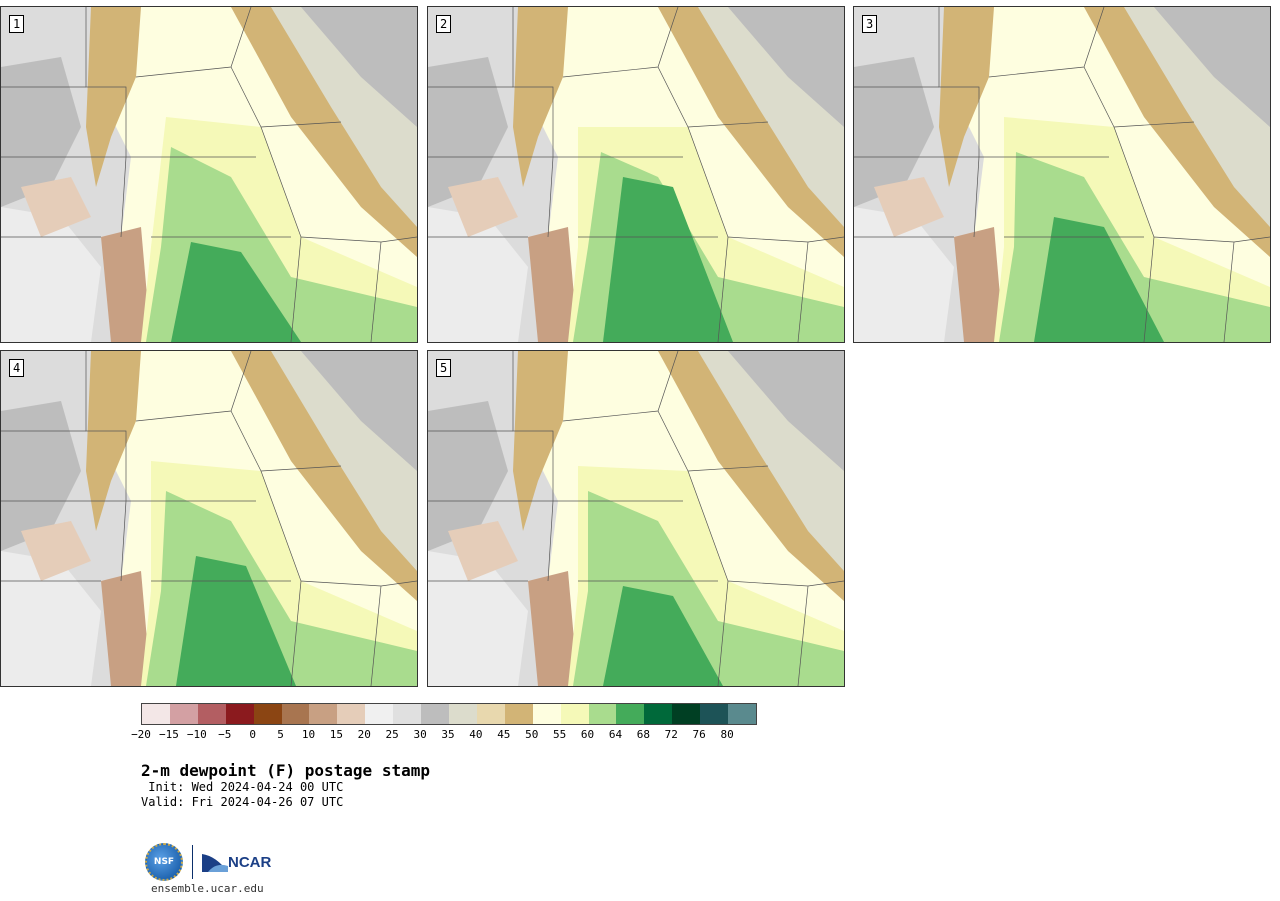 The height and width of the screenshot is (901, 1280). I want to click on ncar-mark-icon, so click(215, 863).